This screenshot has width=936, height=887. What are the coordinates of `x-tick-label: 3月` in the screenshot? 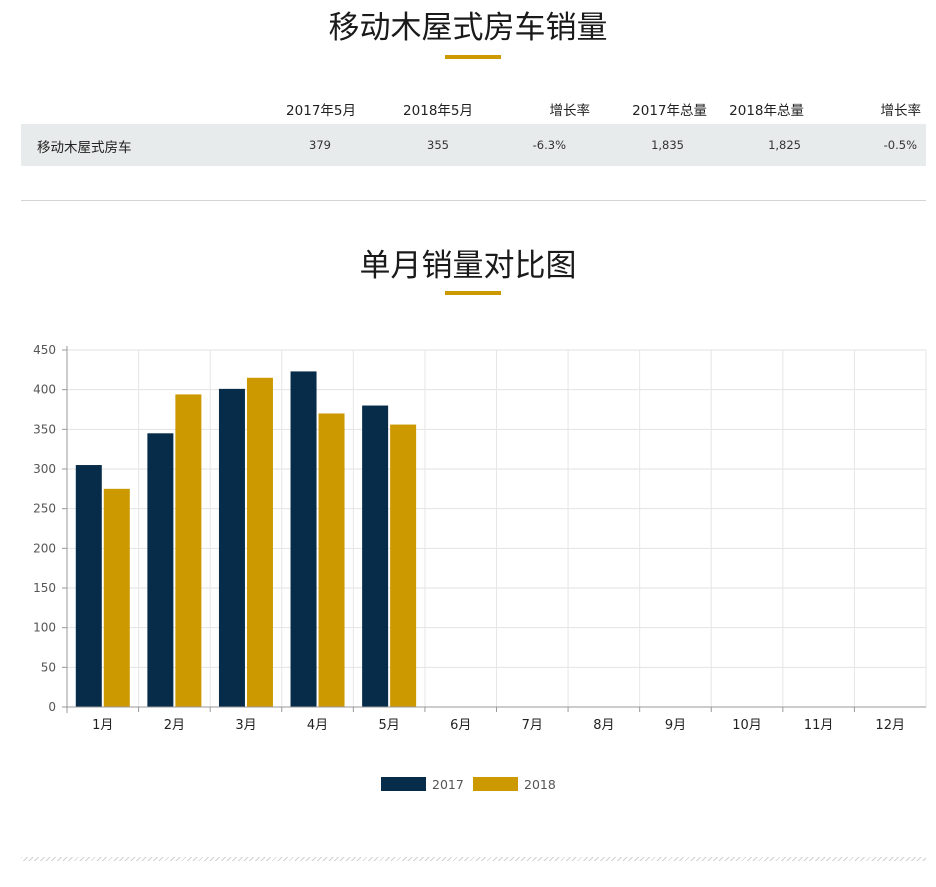 It's located at (245, 725).